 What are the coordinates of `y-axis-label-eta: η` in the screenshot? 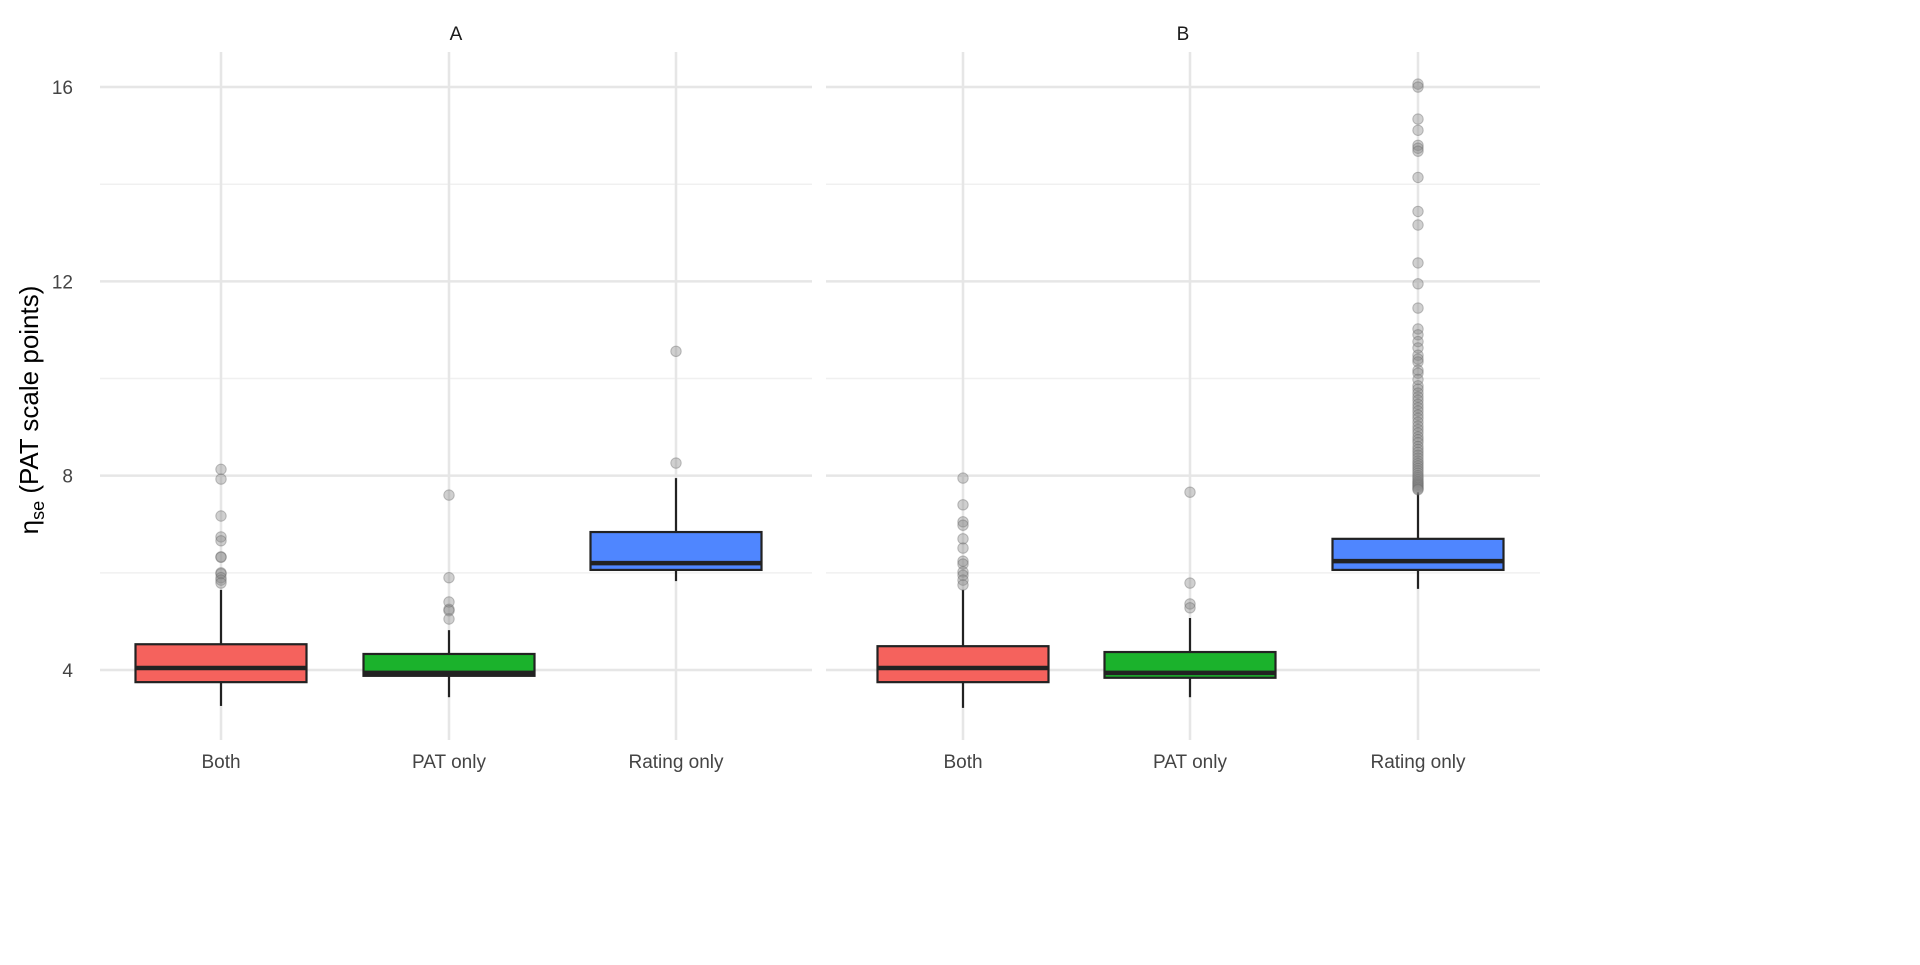 It's located at (29, 527).